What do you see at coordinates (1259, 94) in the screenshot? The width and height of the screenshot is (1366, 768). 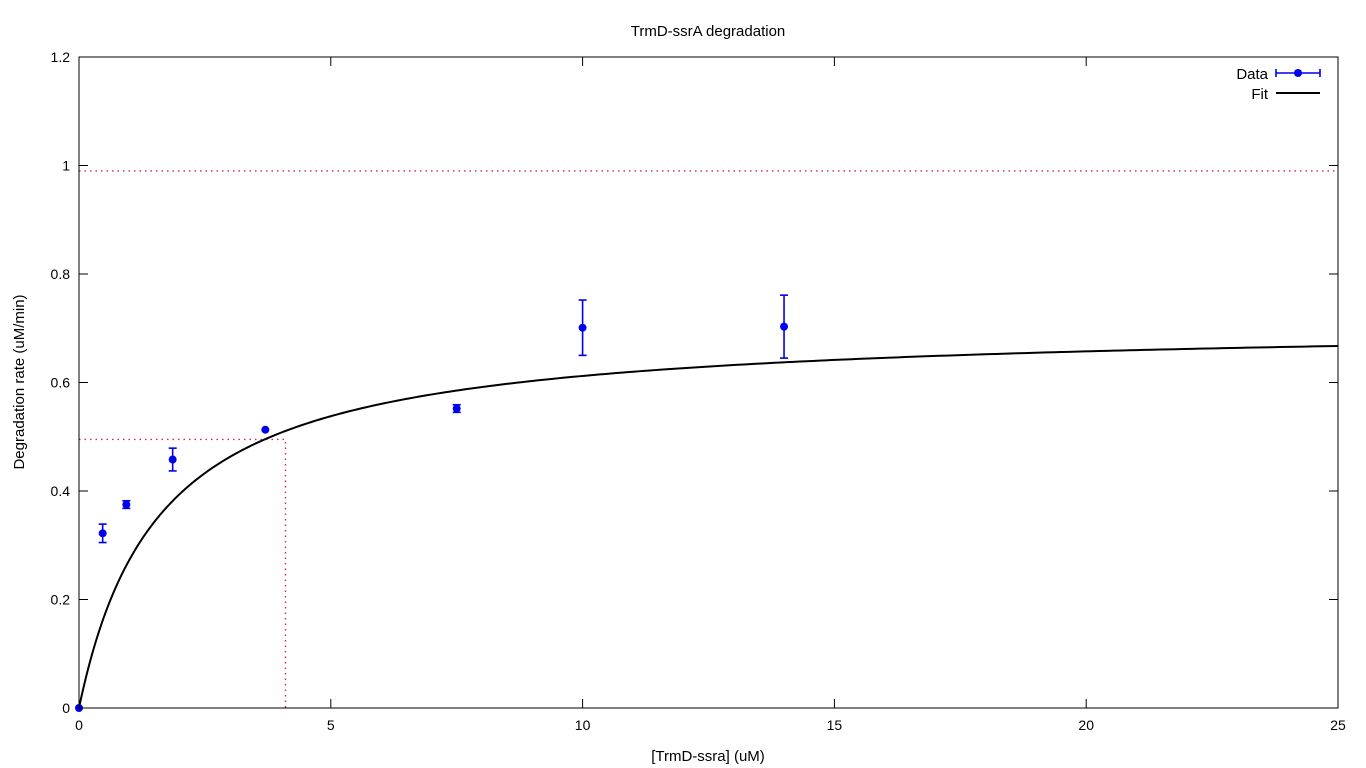 I see `legend-label-fit: Fit` at bounding box center [1259, 94].